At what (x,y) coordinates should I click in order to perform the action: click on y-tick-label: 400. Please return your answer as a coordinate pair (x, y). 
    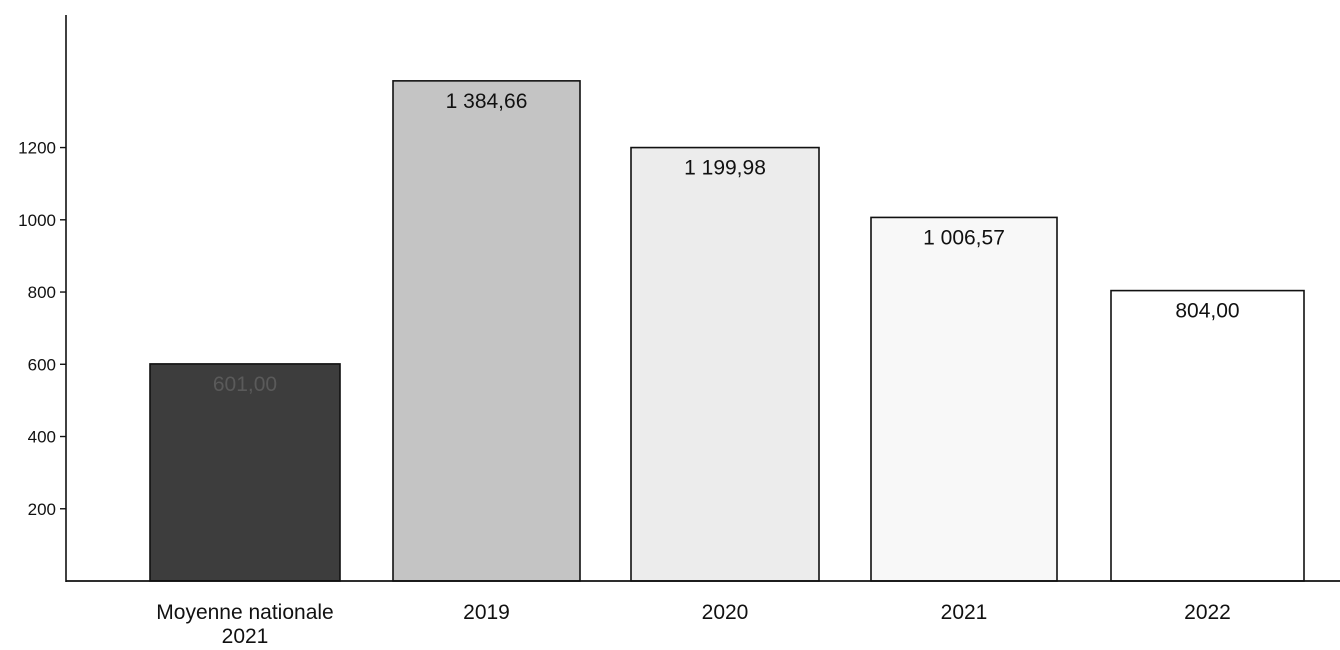
    Looking at the image, I should click on (42, 437).